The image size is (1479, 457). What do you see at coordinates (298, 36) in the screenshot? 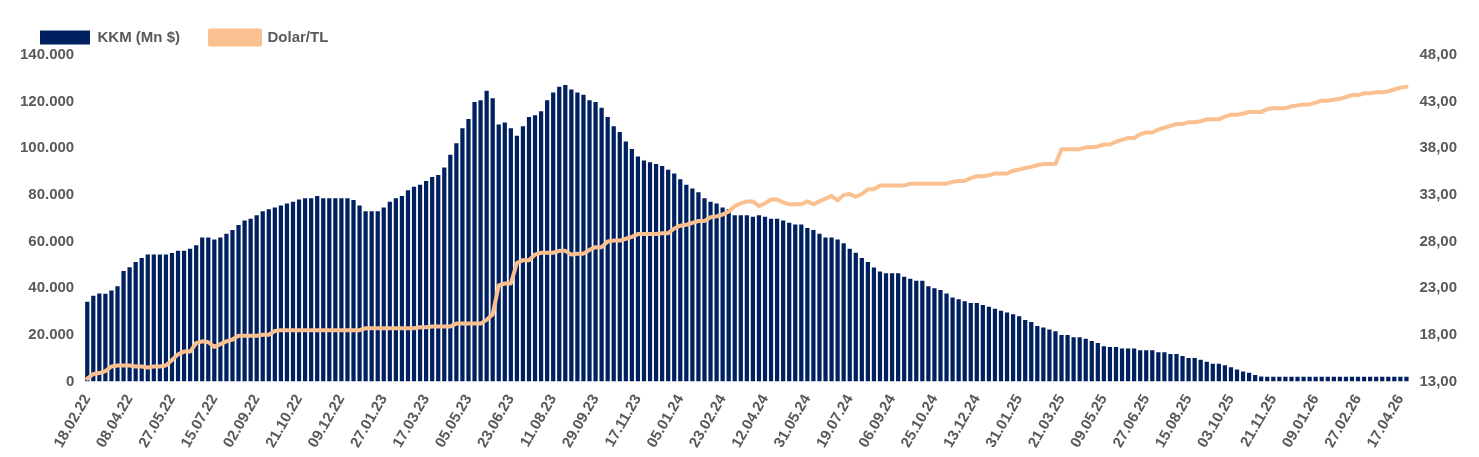
I see `legend-label: Dolar/TL` at bounding box center [298, 36].